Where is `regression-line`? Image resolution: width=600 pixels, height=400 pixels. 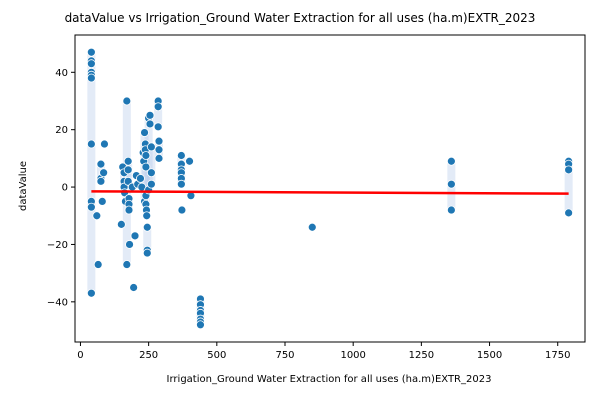 regression-line is located at coordinates (330, 192).